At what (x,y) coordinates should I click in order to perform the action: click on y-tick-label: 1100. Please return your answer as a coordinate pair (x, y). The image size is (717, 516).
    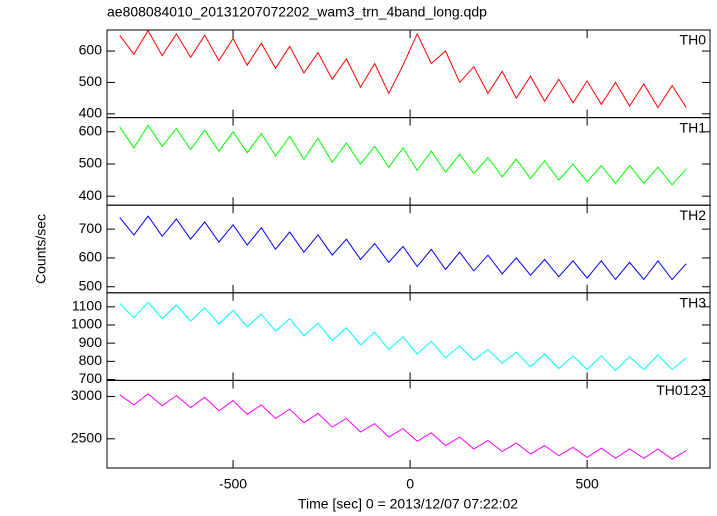
    Looking at the image, I should click on (87, 305).